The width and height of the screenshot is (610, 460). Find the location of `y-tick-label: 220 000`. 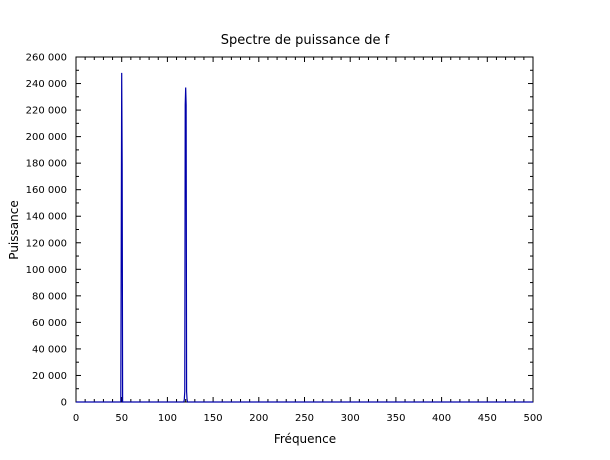

y-tick-label: 220 000 is located at coordinates (46, 111).